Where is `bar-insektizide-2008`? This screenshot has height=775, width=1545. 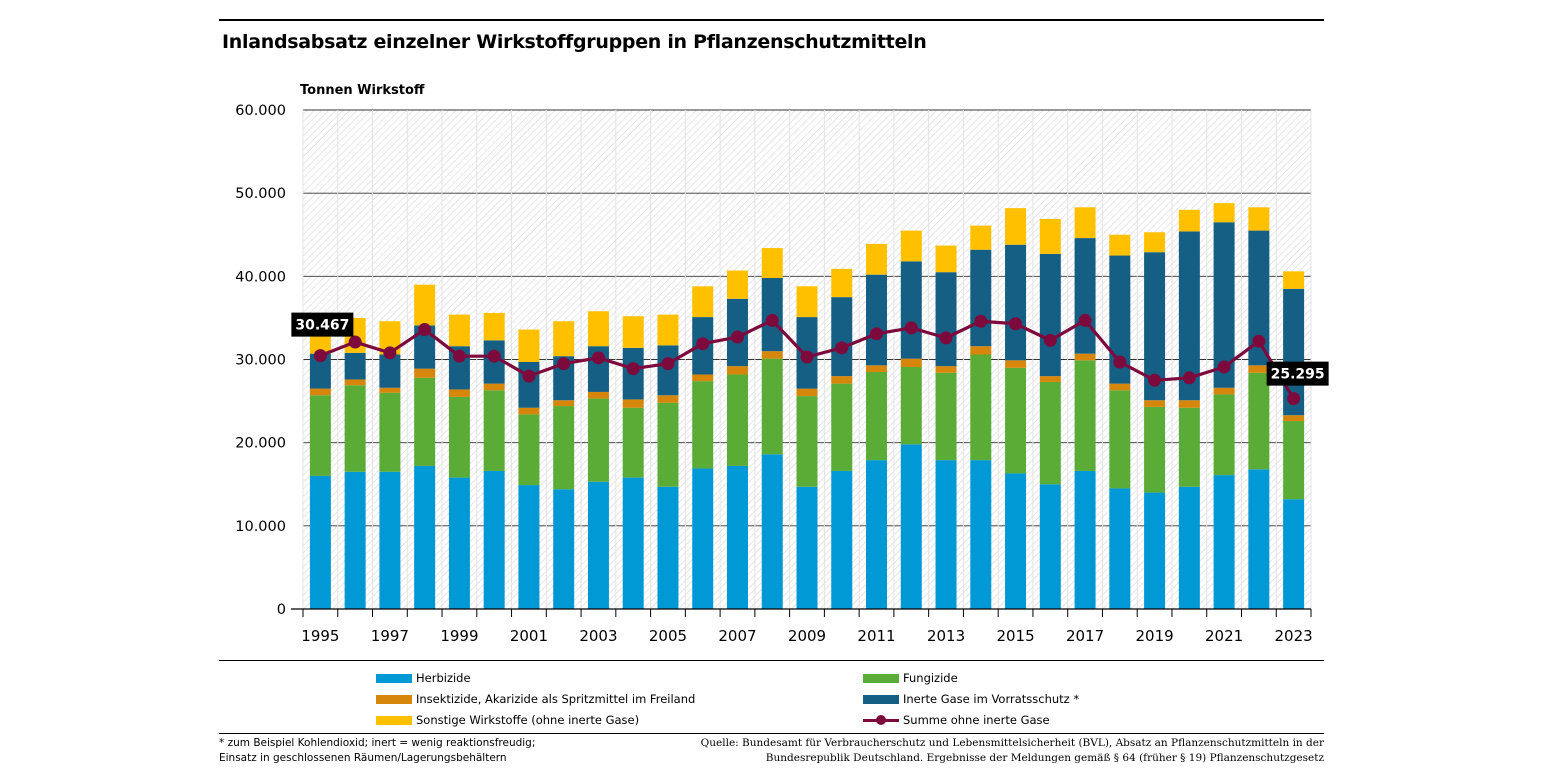
bar-insektizide-2008 is located at coordinates (772, 355).